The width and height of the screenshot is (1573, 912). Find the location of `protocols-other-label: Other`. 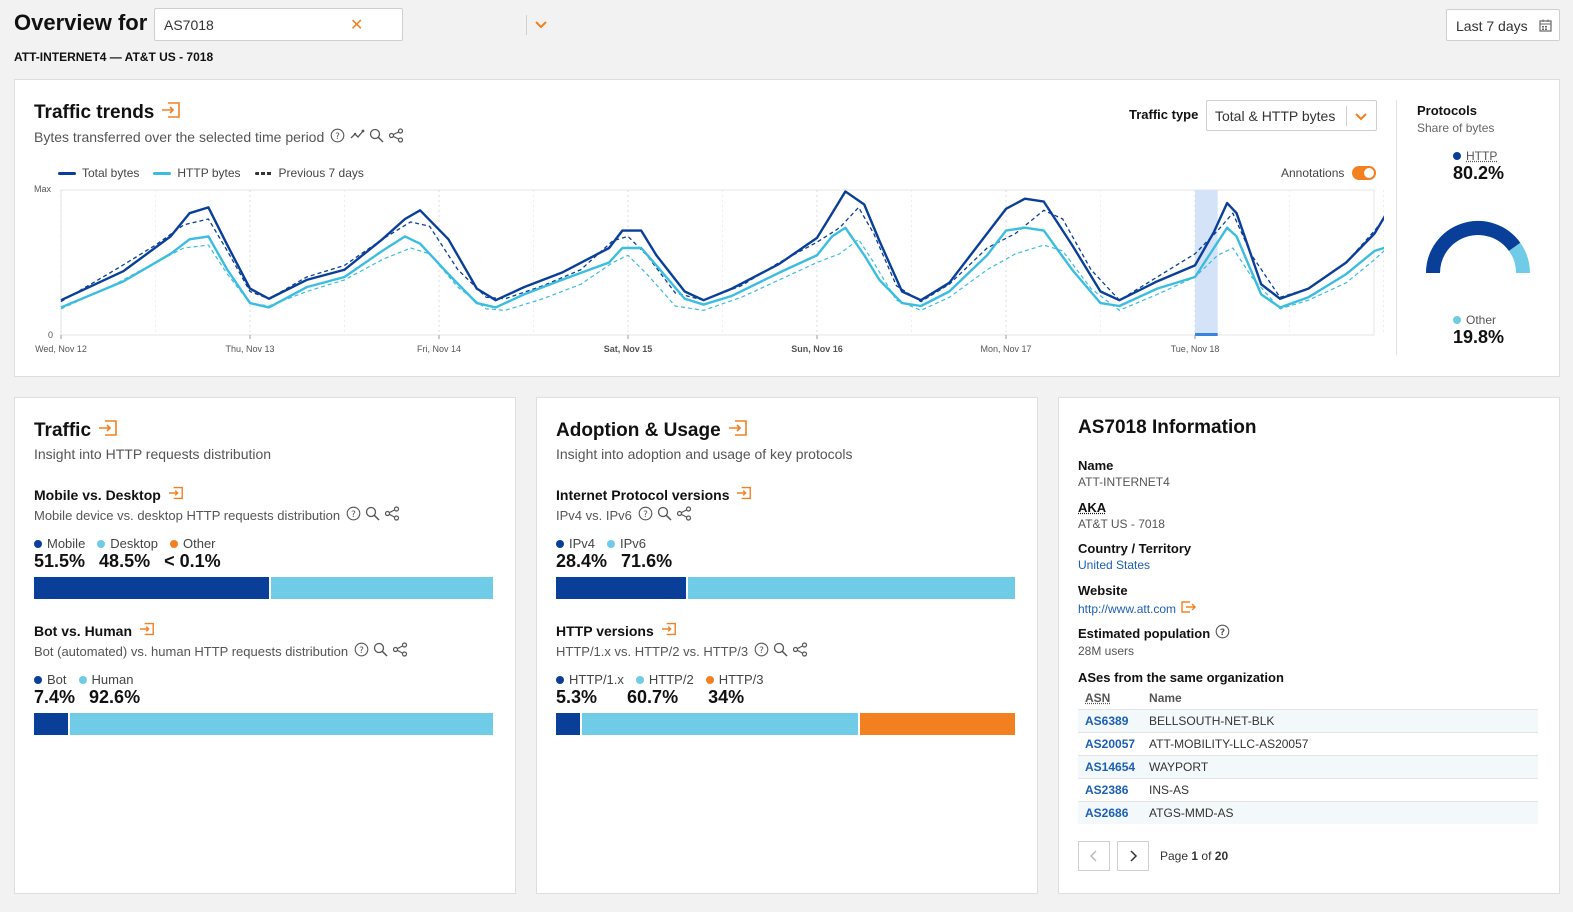

protocols-other-label: Other is located at coordinates (1478, 320).